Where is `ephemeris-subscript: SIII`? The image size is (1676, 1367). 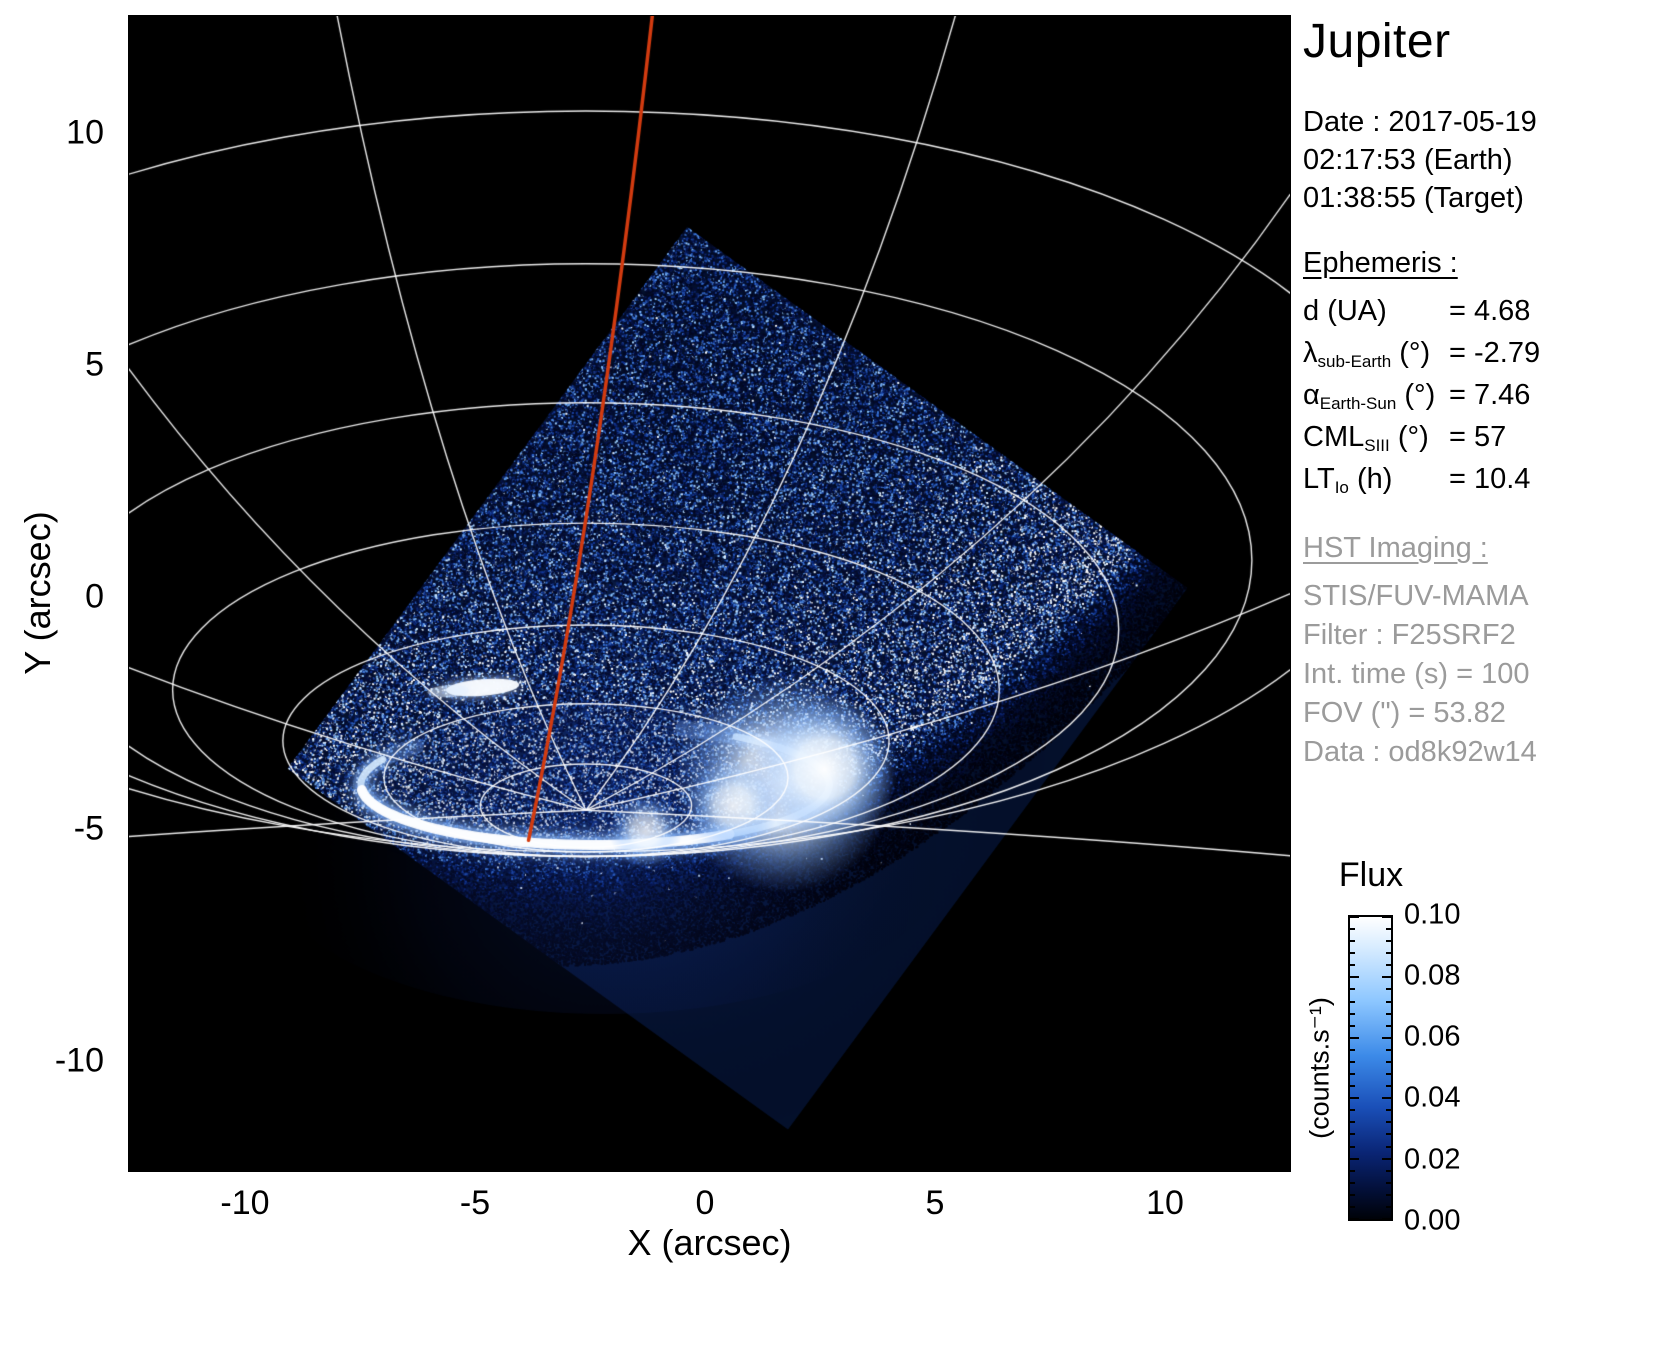 ephemeris-subscript: SIII is located at coordinates (1377, 445).